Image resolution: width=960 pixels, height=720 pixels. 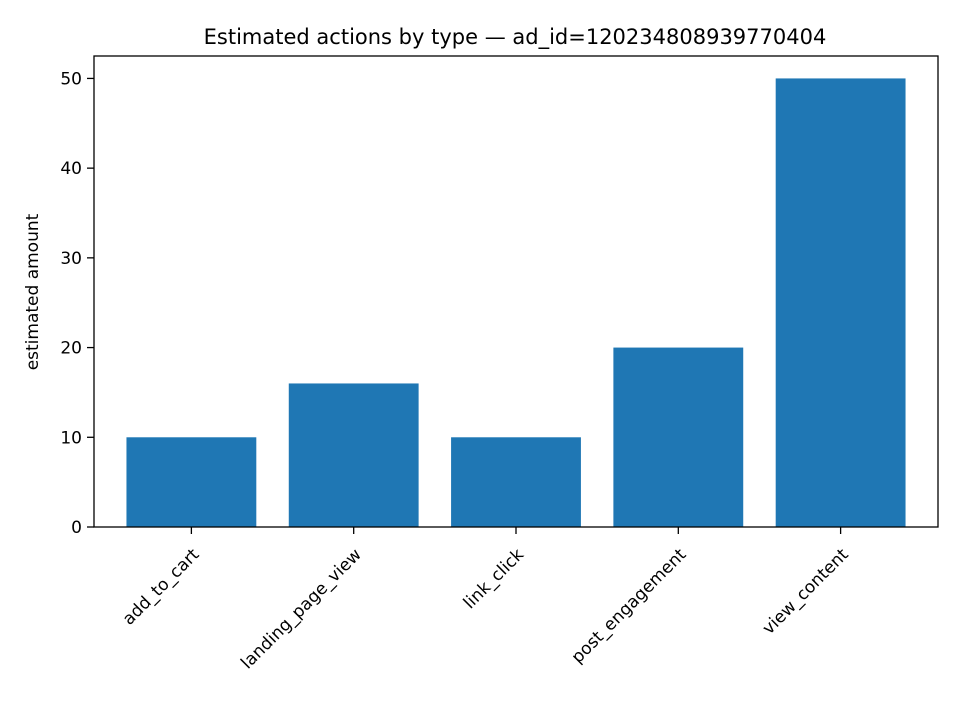 What do you see at coordinates (161, 587) in the screenshot?
I see `x-tick-label: add_to_cart` at bounding box center [161, 587].